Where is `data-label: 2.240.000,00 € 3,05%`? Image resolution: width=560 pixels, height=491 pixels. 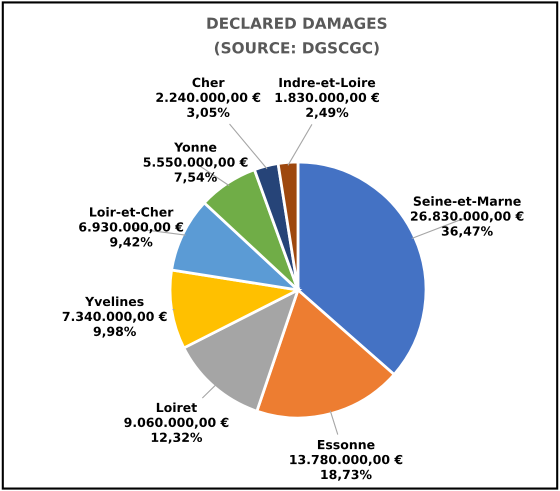
data-label: 2.240.000,00 € 3,05% is located at coordinates (208, 105).